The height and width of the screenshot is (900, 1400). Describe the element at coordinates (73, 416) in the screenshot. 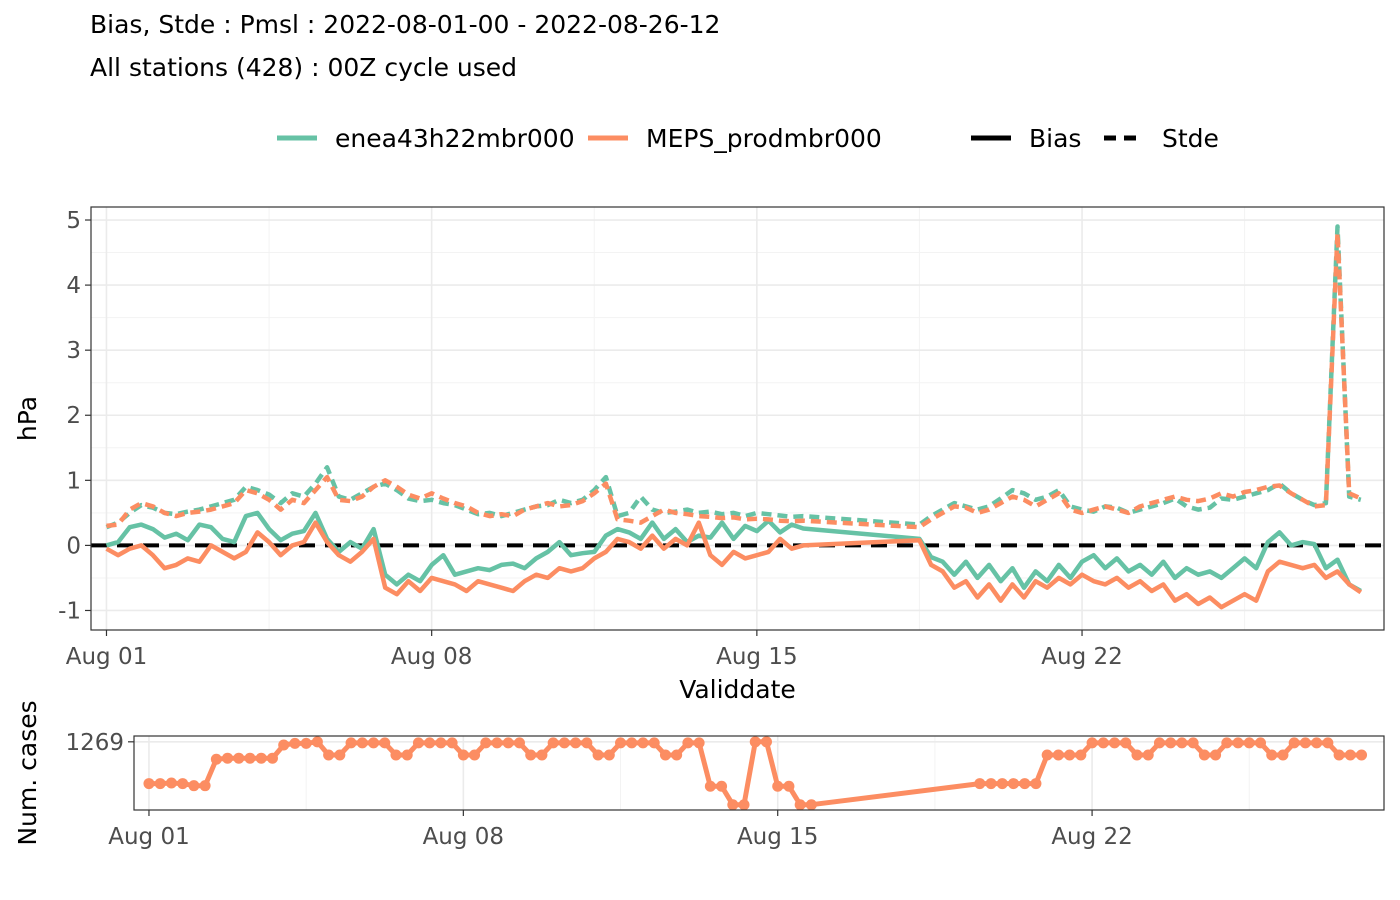

I see `y-tick-label: 2` at that location.